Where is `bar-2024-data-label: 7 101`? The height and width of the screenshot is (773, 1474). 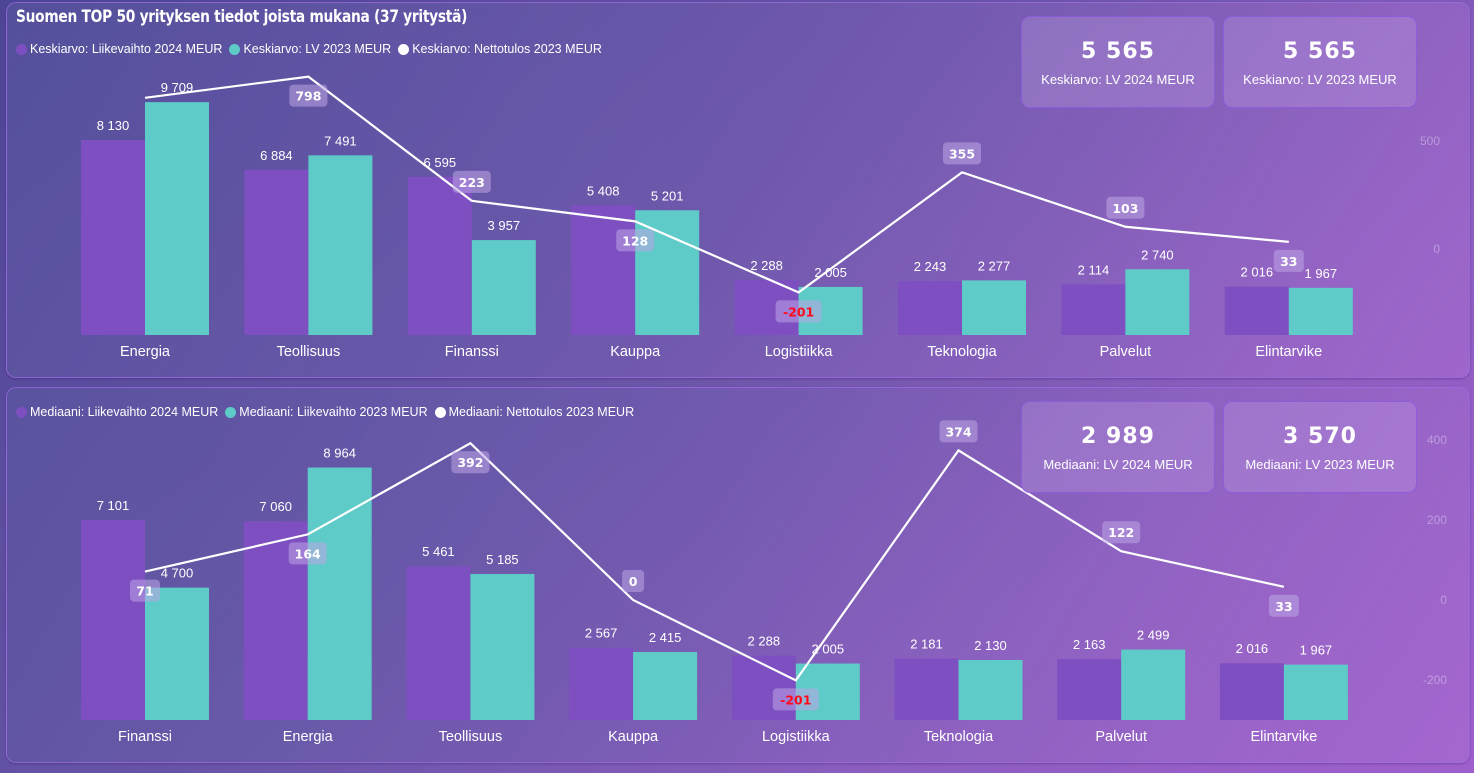 bar-2024-data-label: 7 101 is located at coordinates (113, 505).